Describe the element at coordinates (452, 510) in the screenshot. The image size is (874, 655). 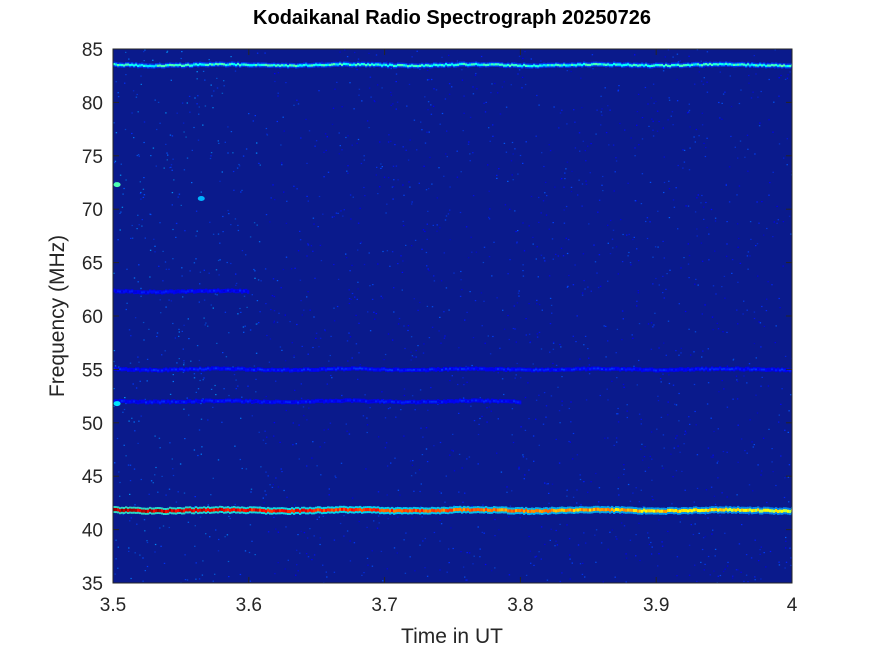
I see `band-41.8mhz` at that location.